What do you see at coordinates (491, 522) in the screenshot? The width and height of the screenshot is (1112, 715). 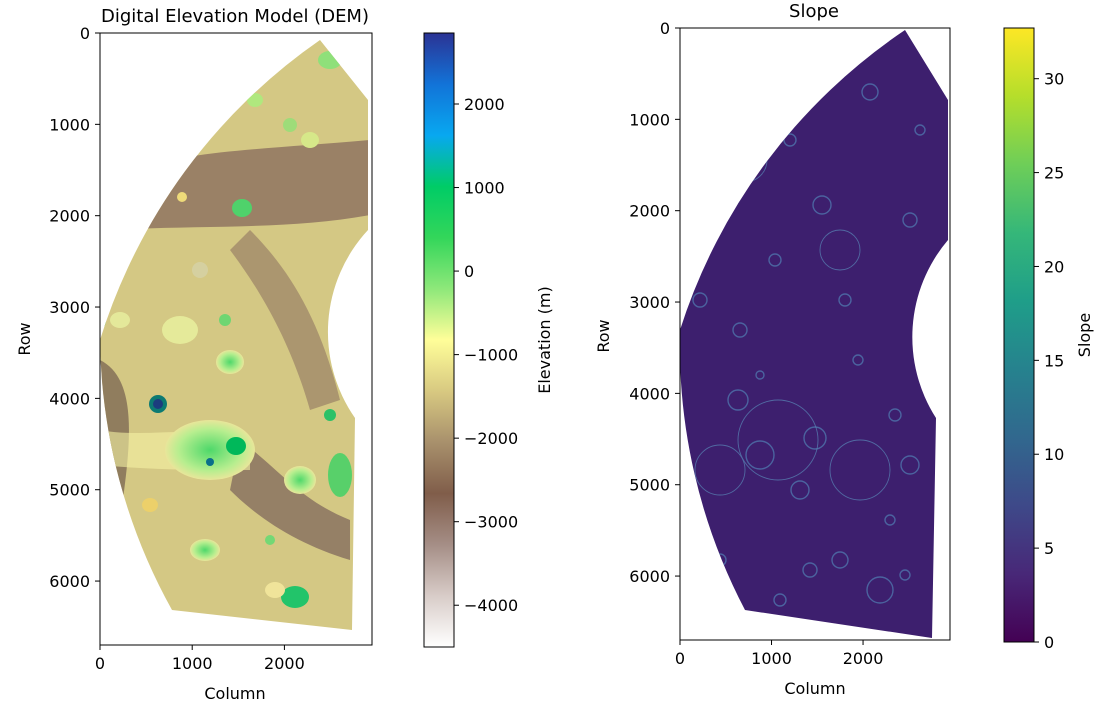 I see `dem-colorbar-tick-label: −3000` at bounding box center [491, 522].